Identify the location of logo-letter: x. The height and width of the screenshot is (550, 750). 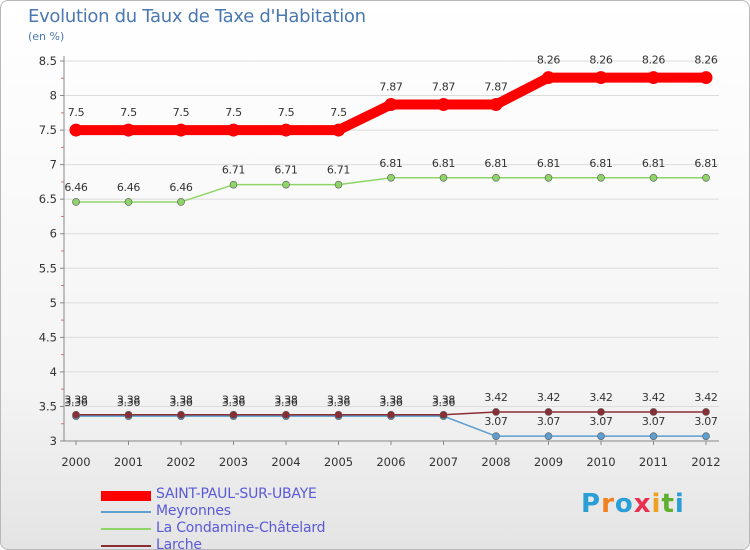
(642, 504).